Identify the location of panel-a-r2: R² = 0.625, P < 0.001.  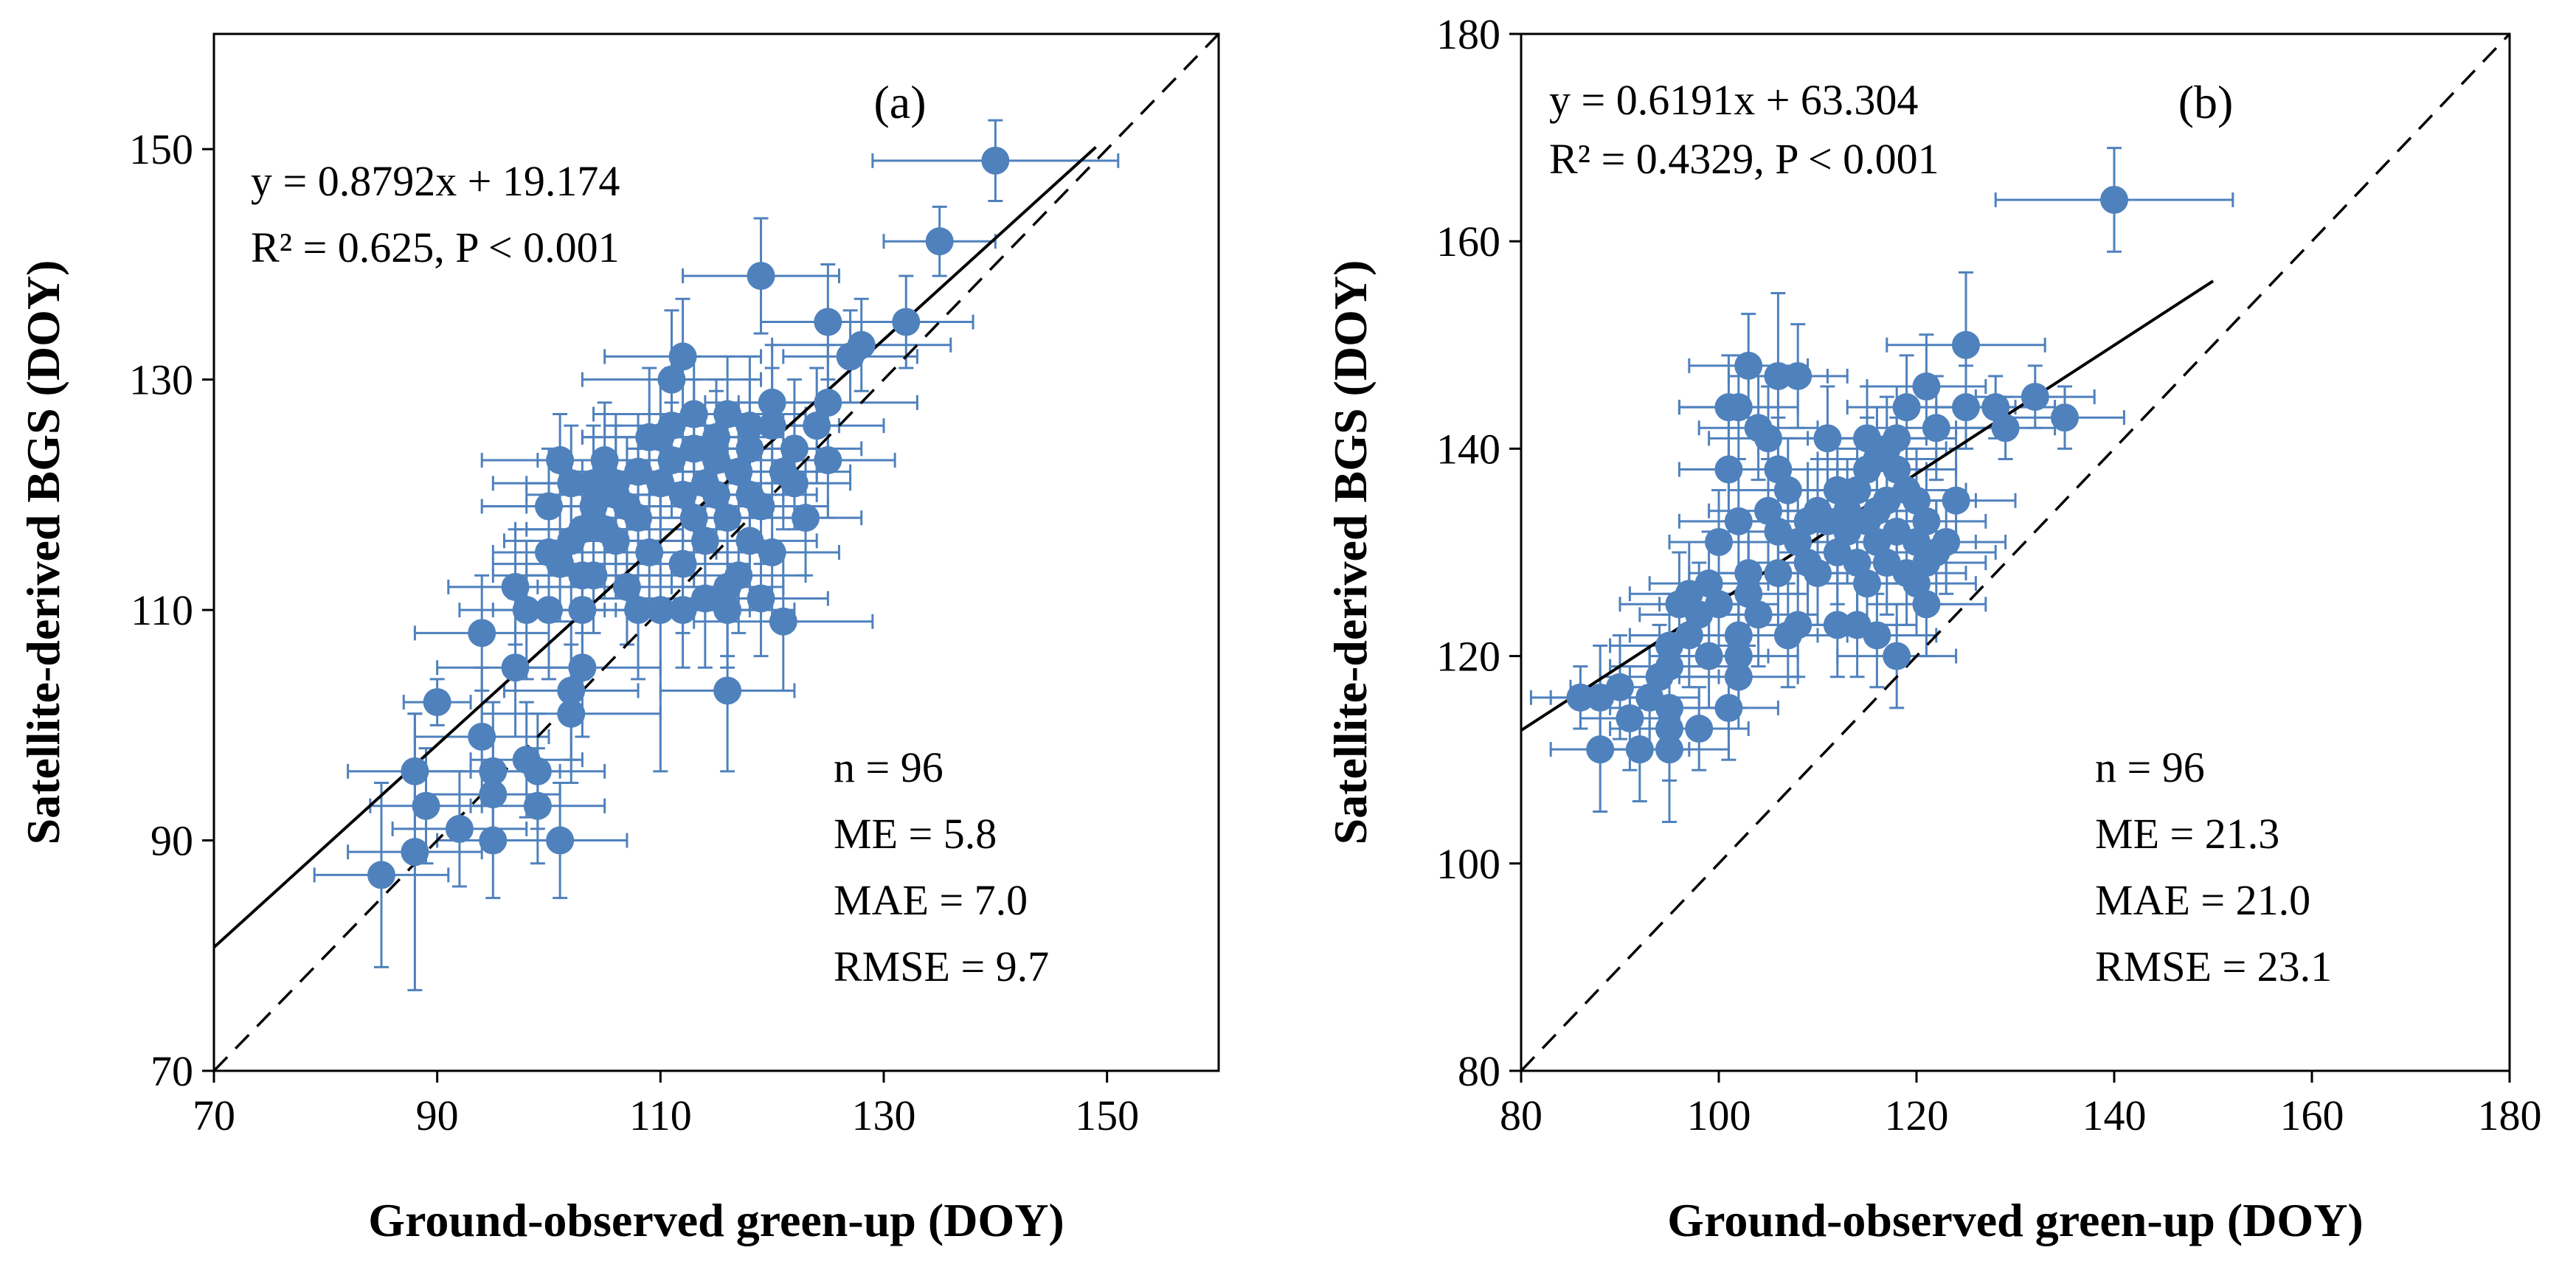
(435, 247).